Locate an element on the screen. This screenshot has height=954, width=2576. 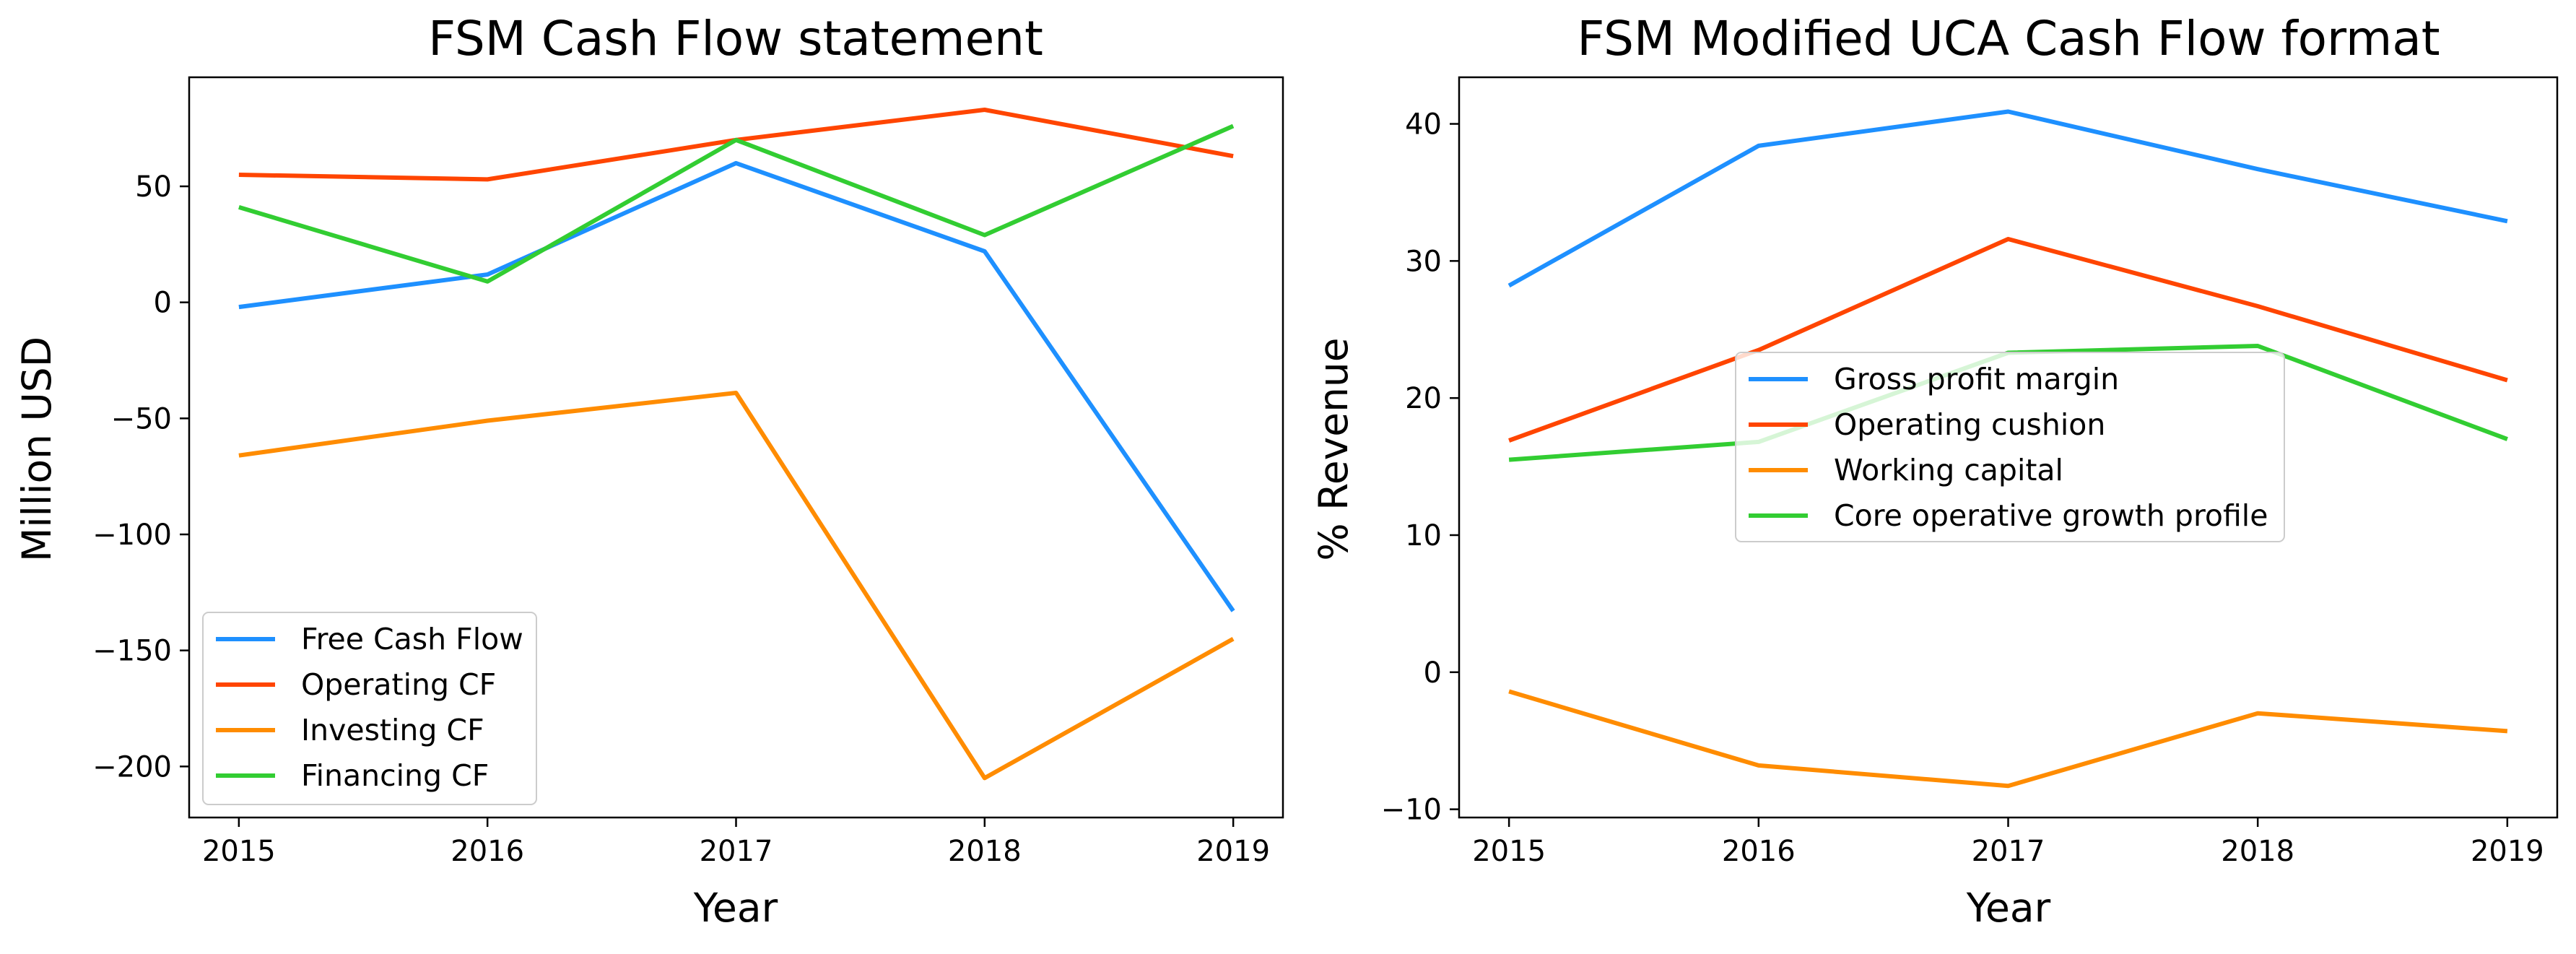
legend-label: Working capital is located at coordinates (1948, 470).